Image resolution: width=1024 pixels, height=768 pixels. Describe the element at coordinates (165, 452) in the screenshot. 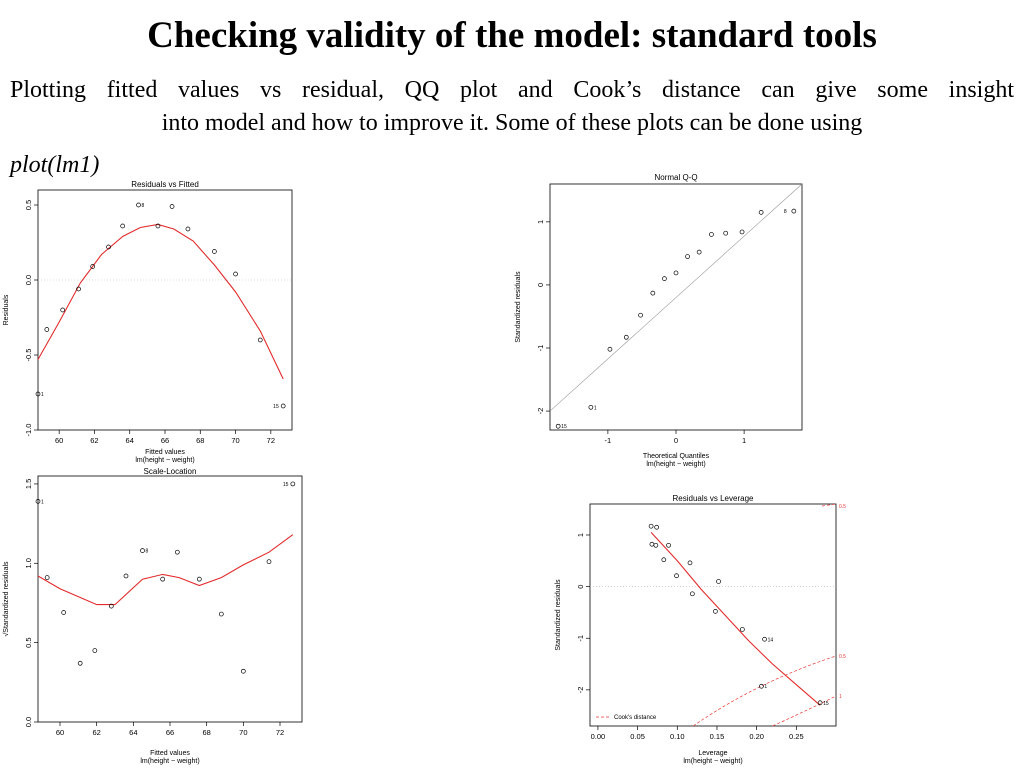

I see `rvf-xlabel: Fitted values` at that location.